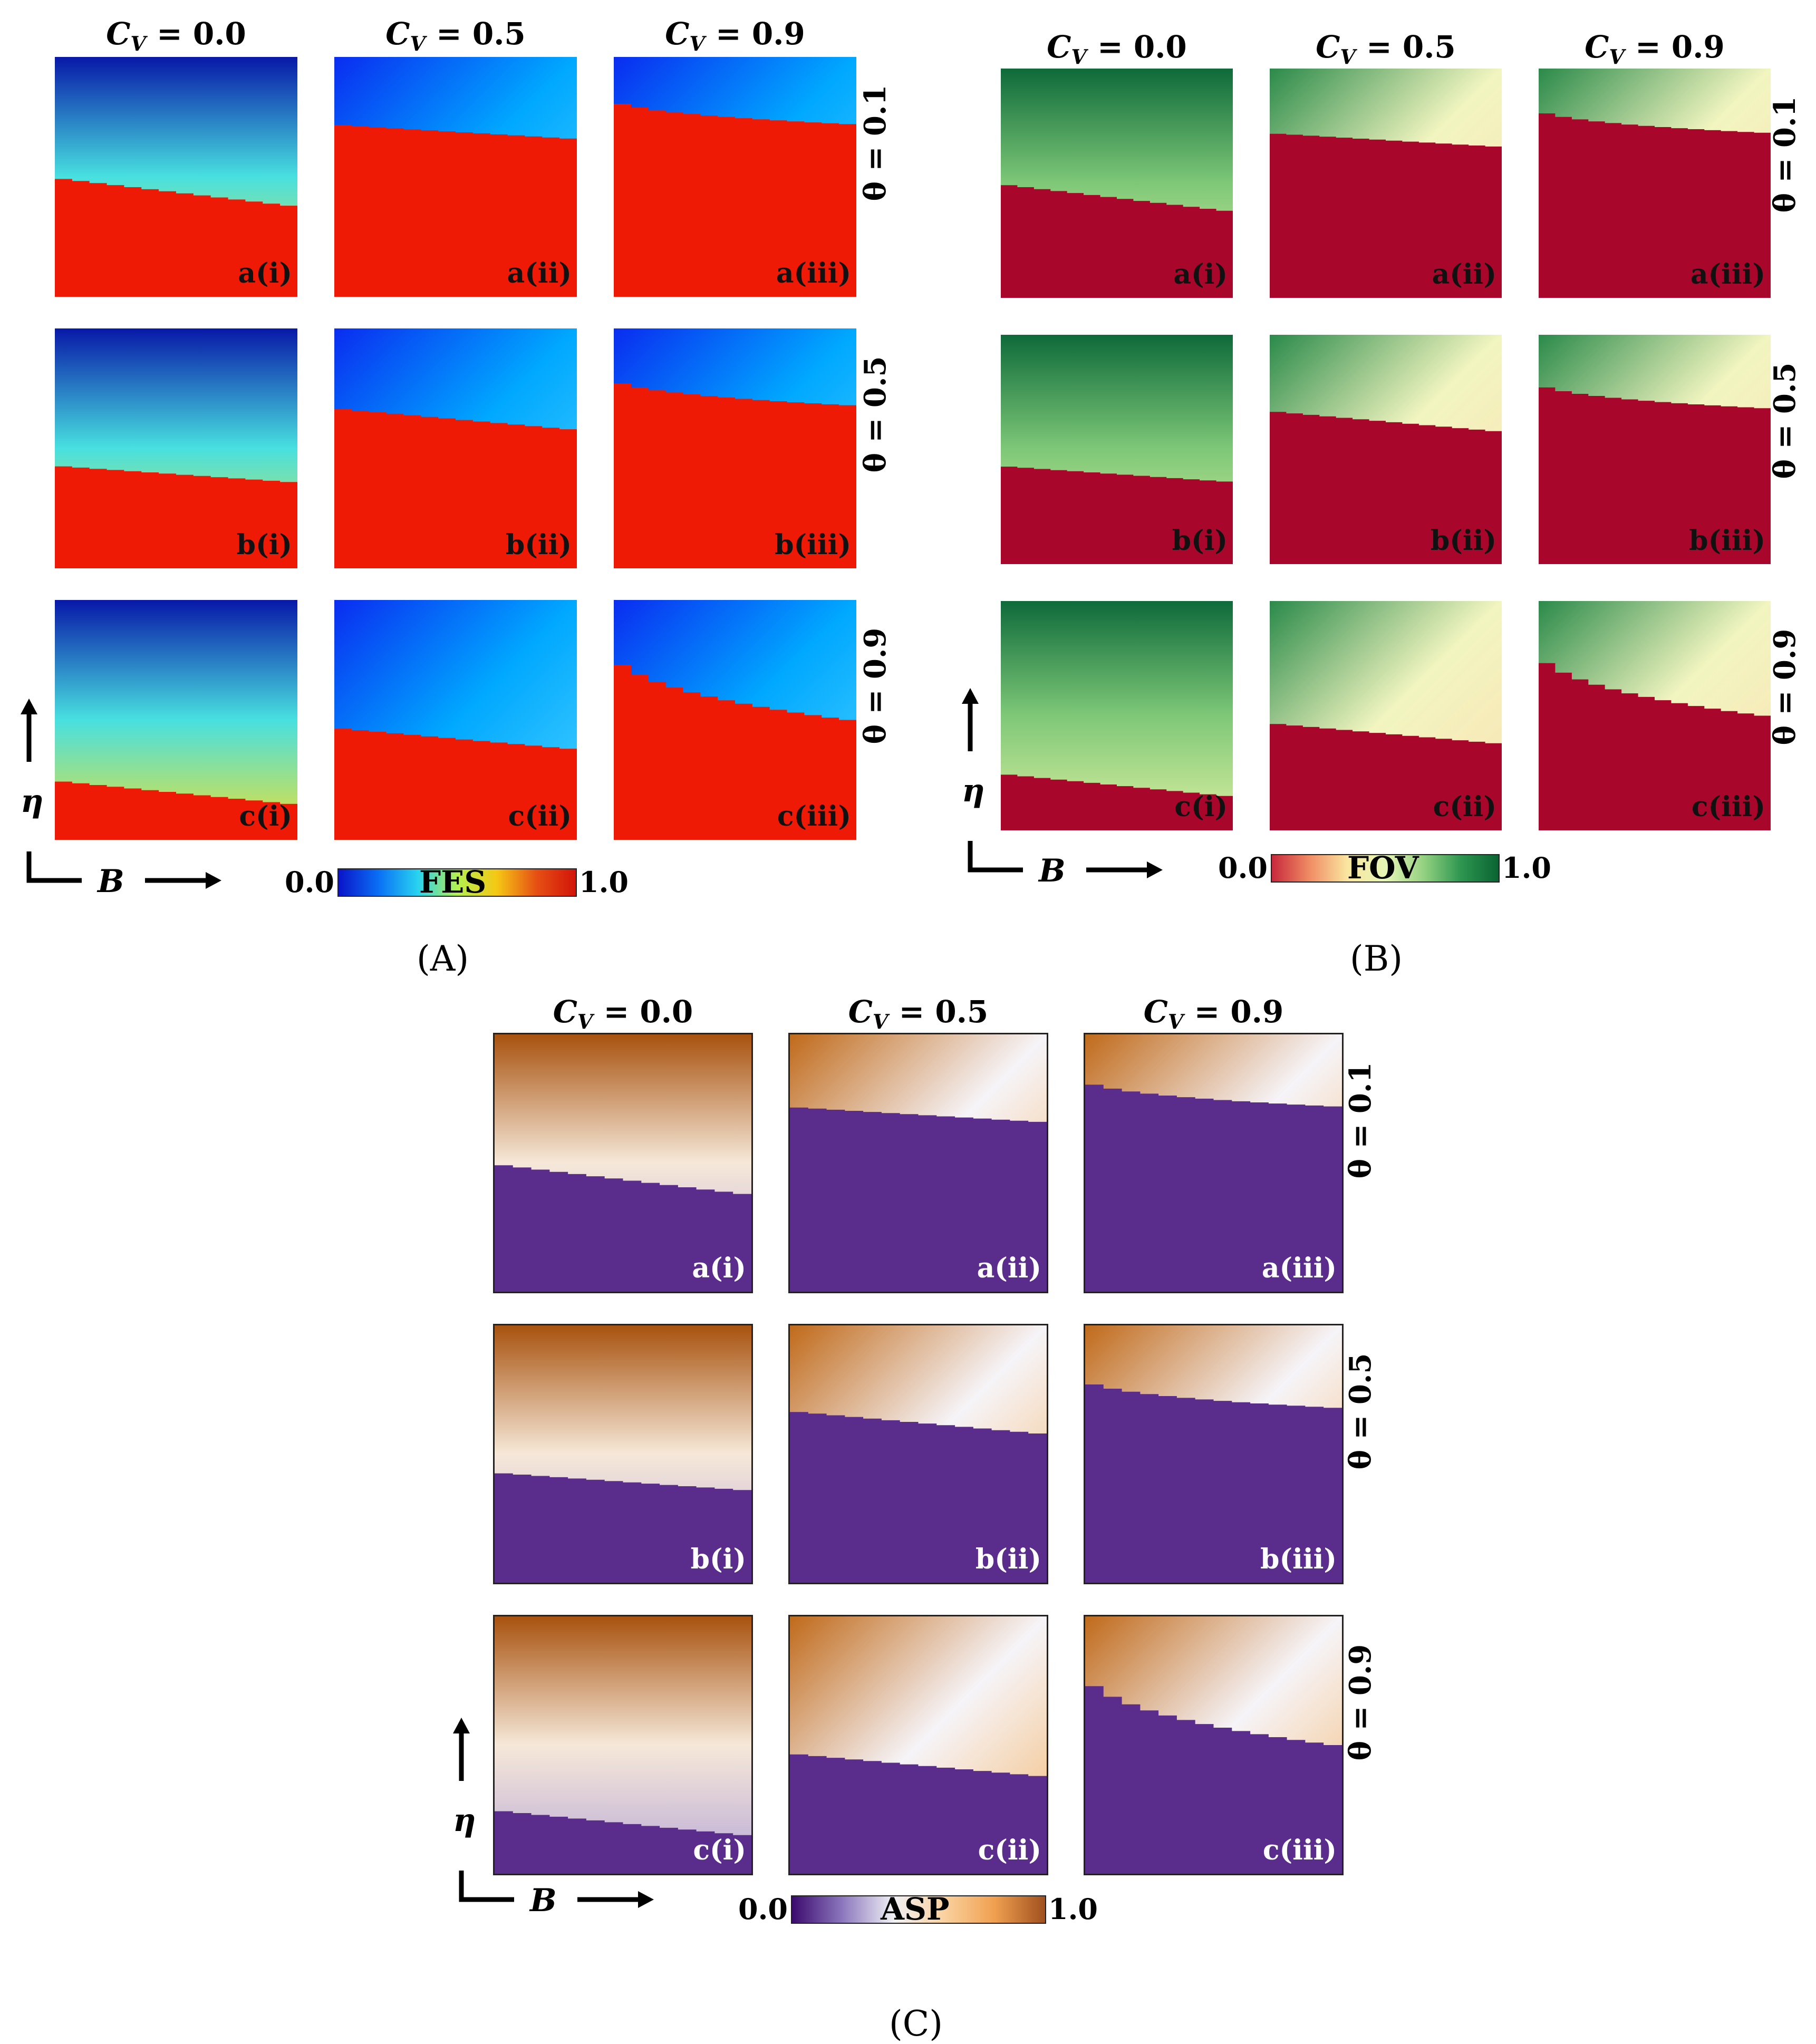 This screenshot has width=1816, height=2044. I want to click on colorbar-max-label: 1.0, so click(604, 882).